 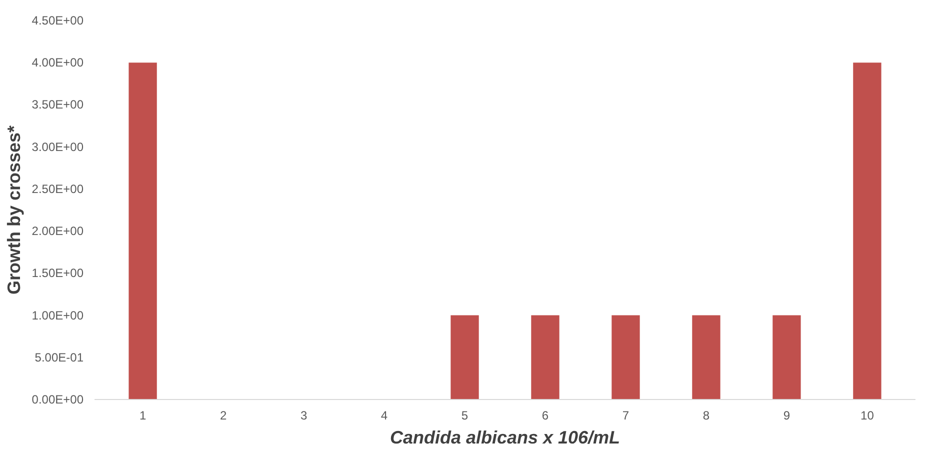 I want to click on y-tick-label: 1.50E+00, so click(x=58, y=273).